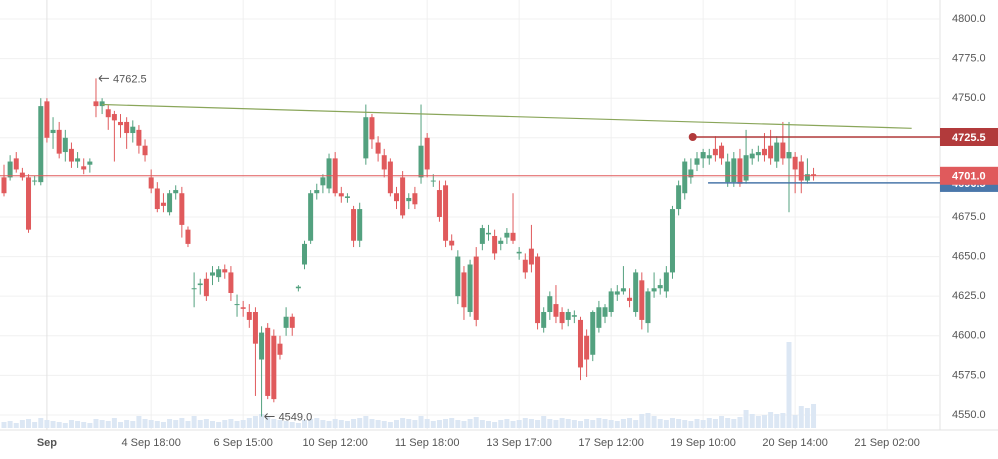 The height and width of the screenshot is (459, 998). Describe the element at coordinates (130, 79) in the screenshot. I see `annotation-label: 4762.5` at that location.